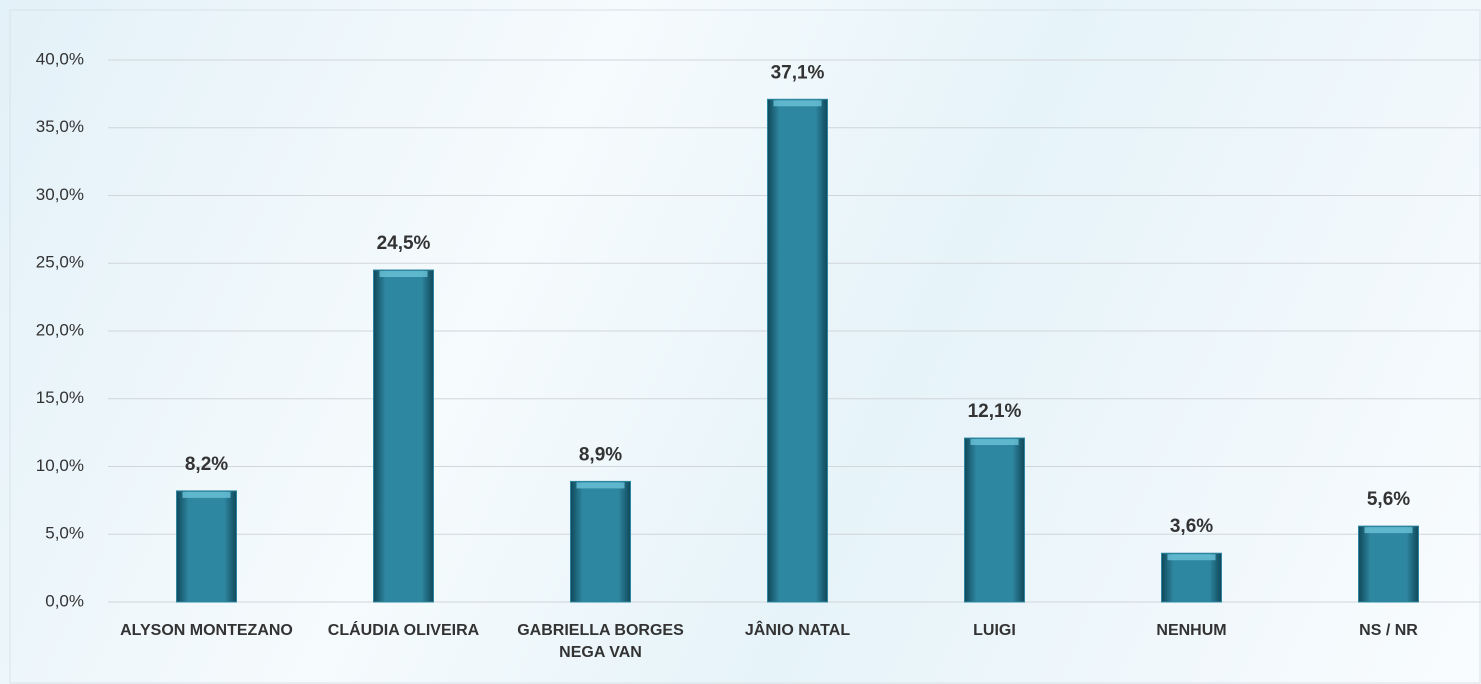  What do you see at coordinates (206, 464) in the screenshot?
I see `value-label: 8,2%` at bounding box center [206, 464].